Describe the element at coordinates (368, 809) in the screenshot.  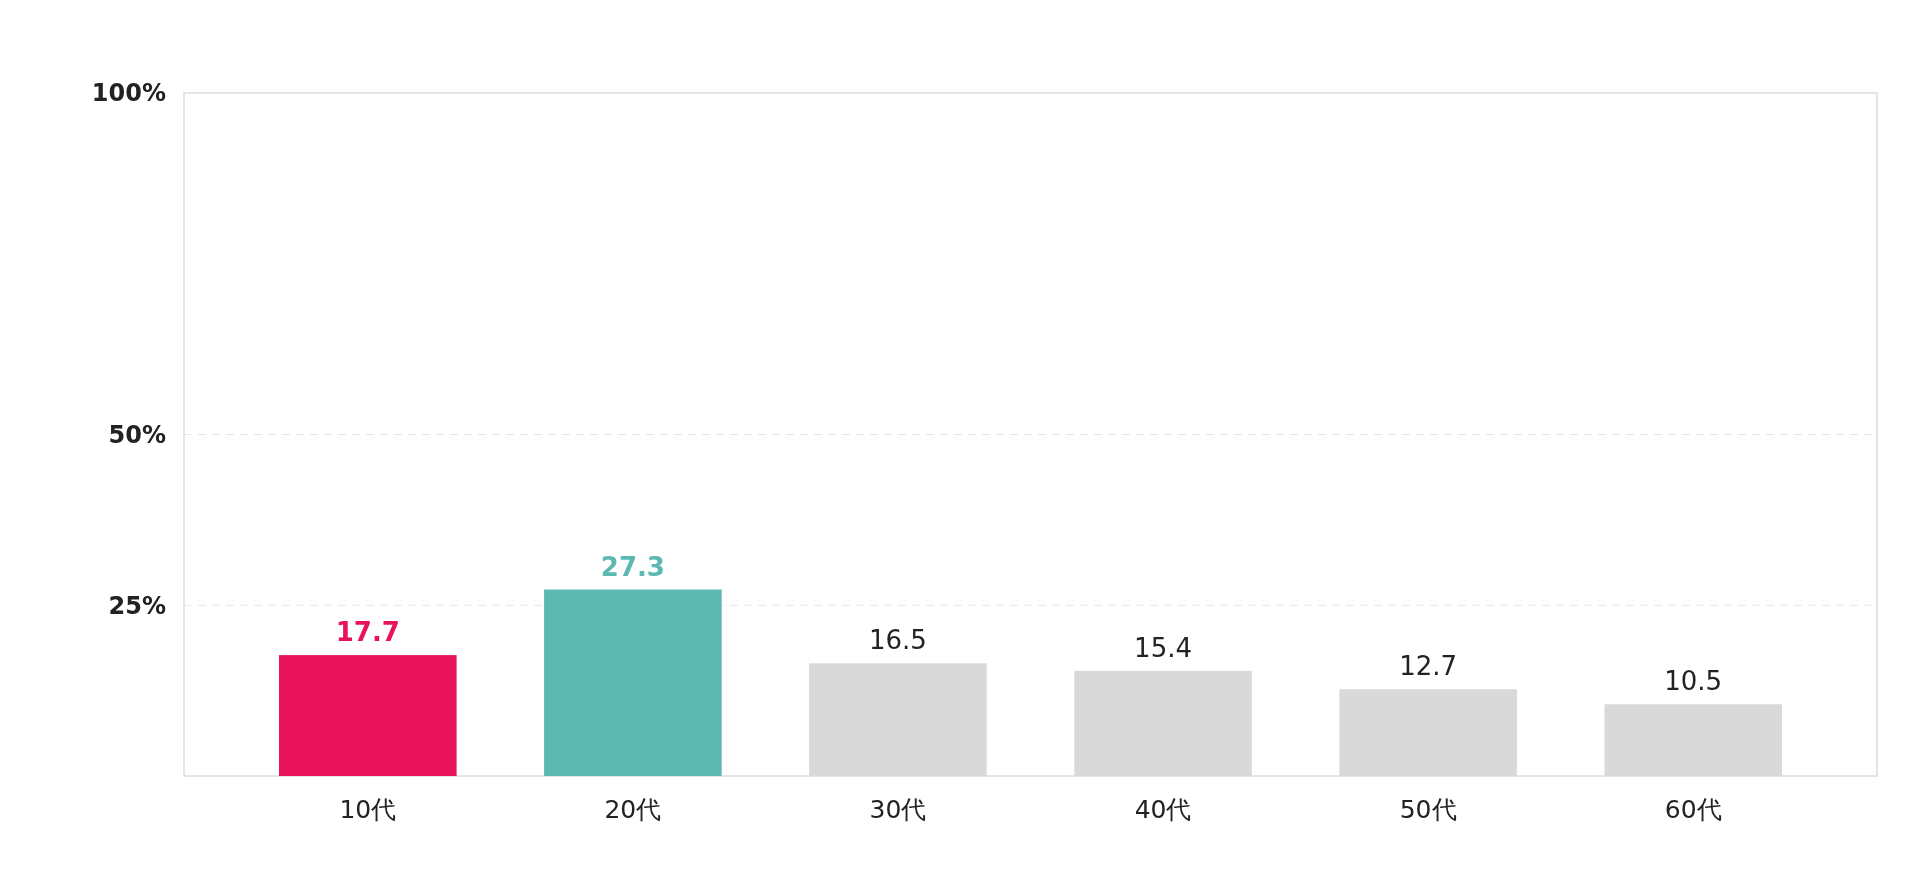
I see `x-tick-label: 10代` at that location.